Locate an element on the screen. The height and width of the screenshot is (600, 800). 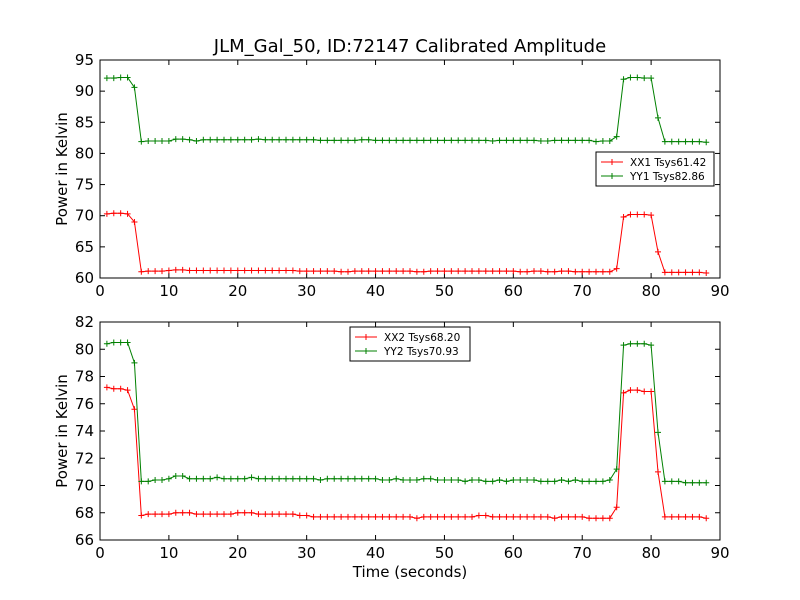
y-tick-label: 76 is located at coordinates (84, 404).